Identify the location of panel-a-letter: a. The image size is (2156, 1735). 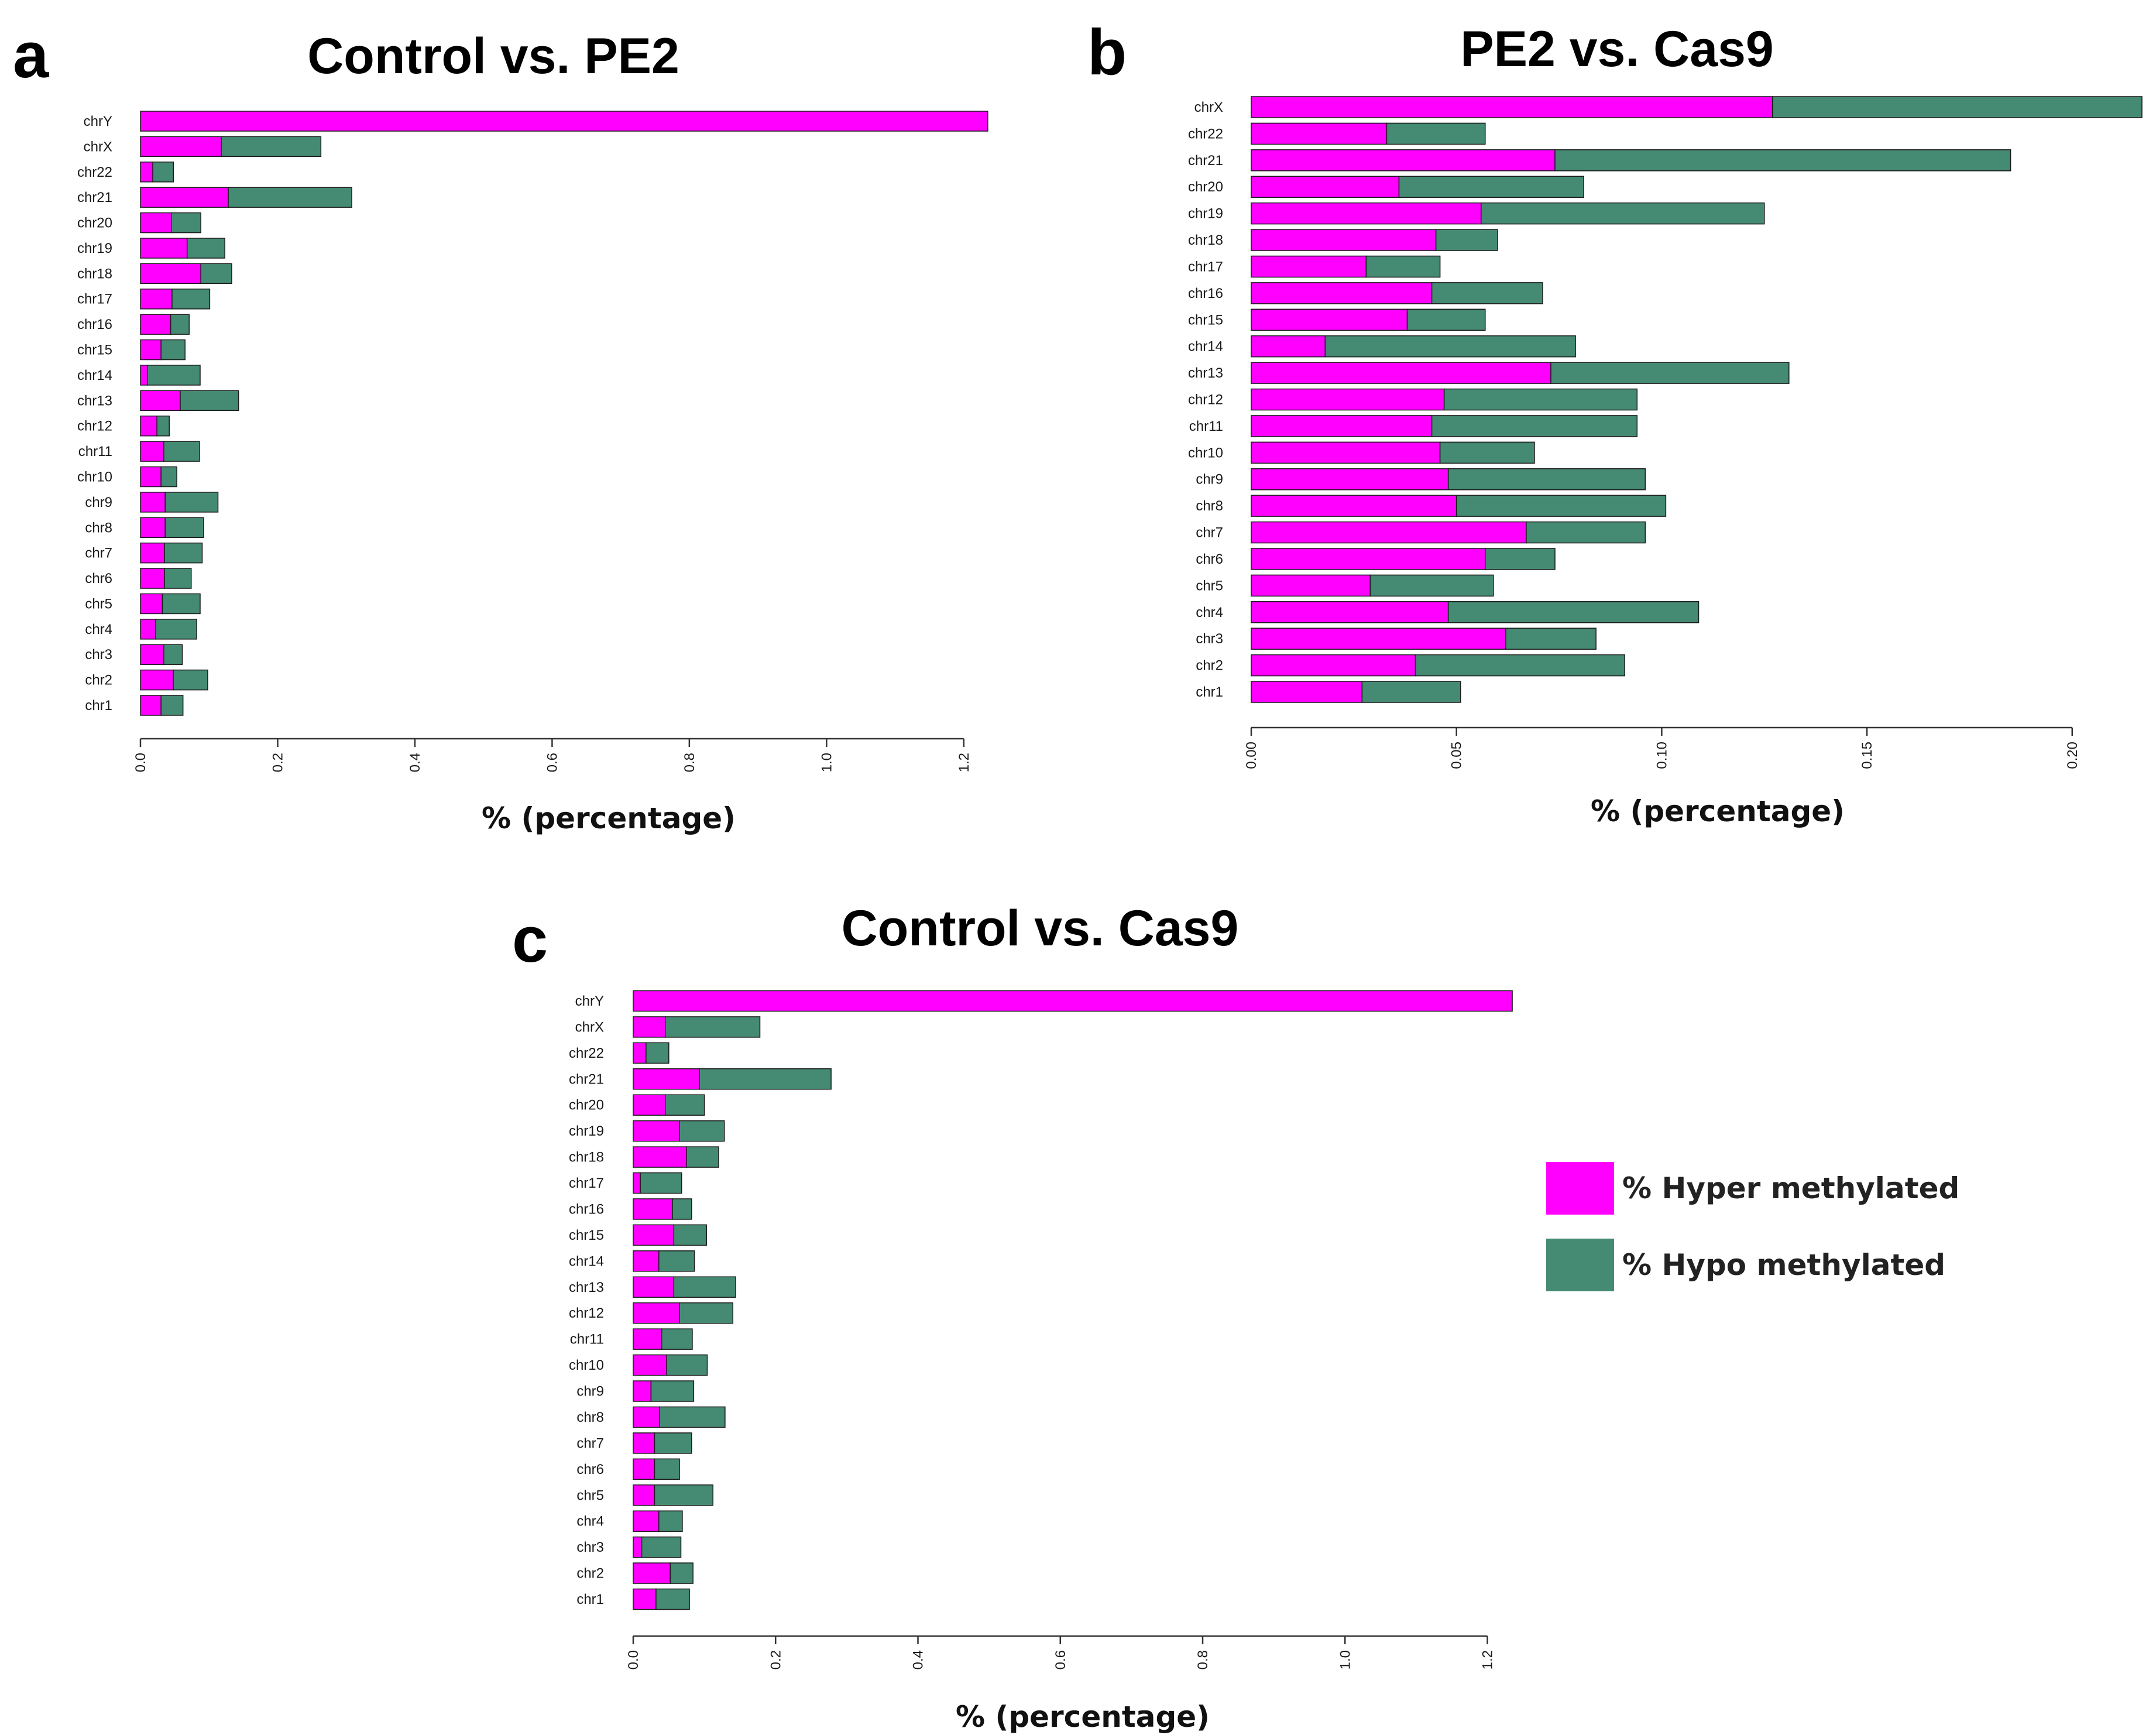
(31, 55).